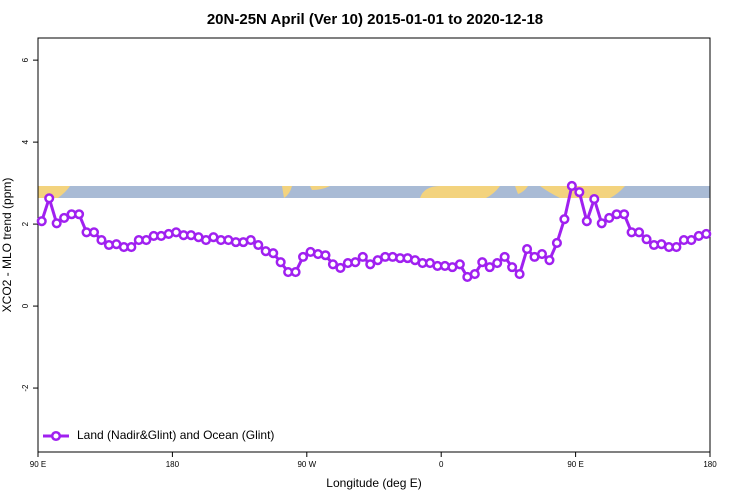 The image size is (750, 500). I want to click on x-axis-label: Longitude (deg E), so click(373, 483).